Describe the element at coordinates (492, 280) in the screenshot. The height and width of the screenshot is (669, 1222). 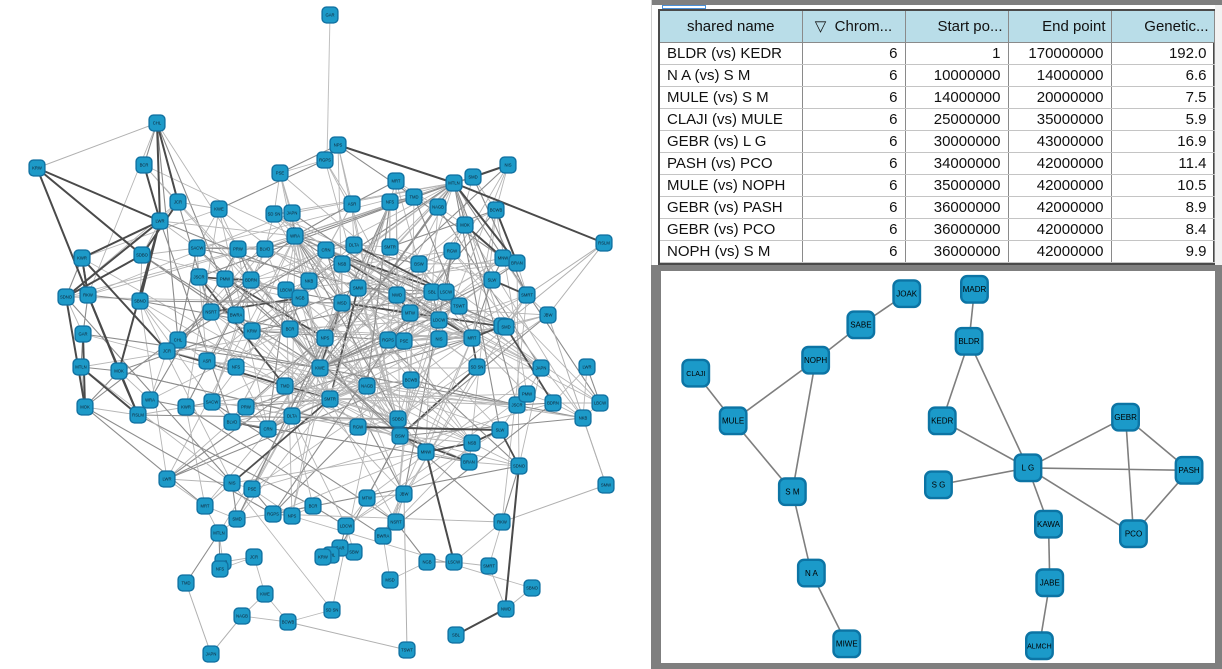
I see `svg-text: SLW` at that location.